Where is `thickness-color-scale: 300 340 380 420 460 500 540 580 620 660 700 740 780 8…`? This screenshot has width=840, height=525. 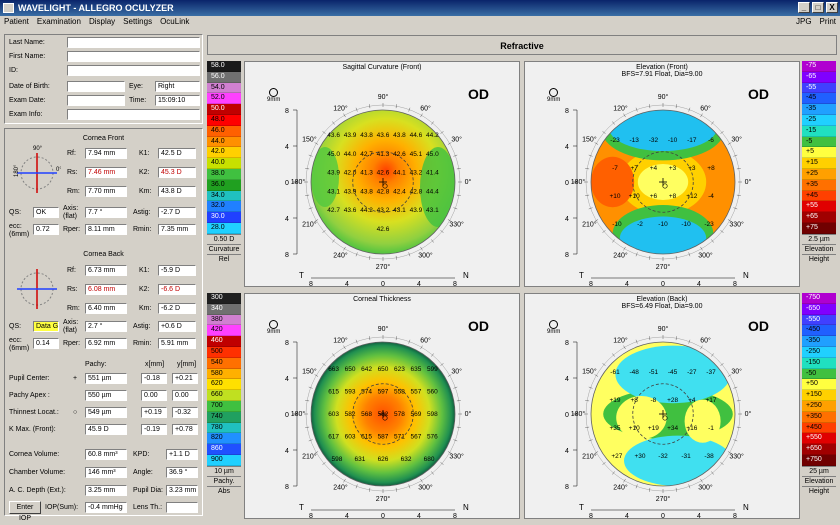
thickness-color-scale: 300 340 380 420 460 500 540 580 620 660 700 740 780 8… is located at coordinates (224, 394).